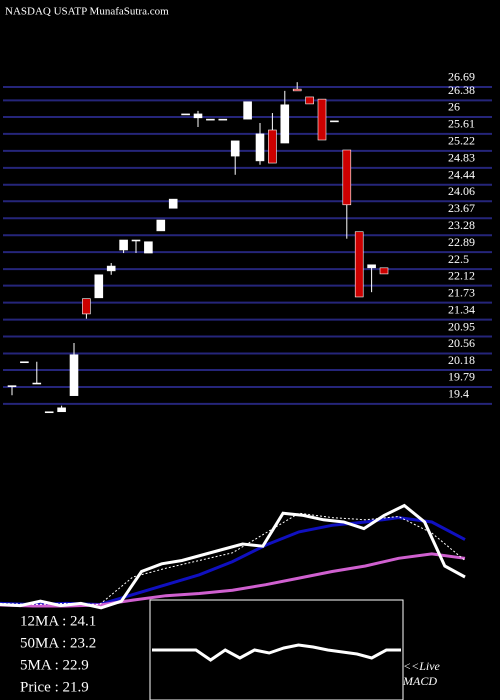 Image resolution: width=500 pixels, height=700 pixels. What do you see at coordinates (458, 259) in the screenshot?
I see `y-tick-label: 22.5` at bounding box center [458, 259].